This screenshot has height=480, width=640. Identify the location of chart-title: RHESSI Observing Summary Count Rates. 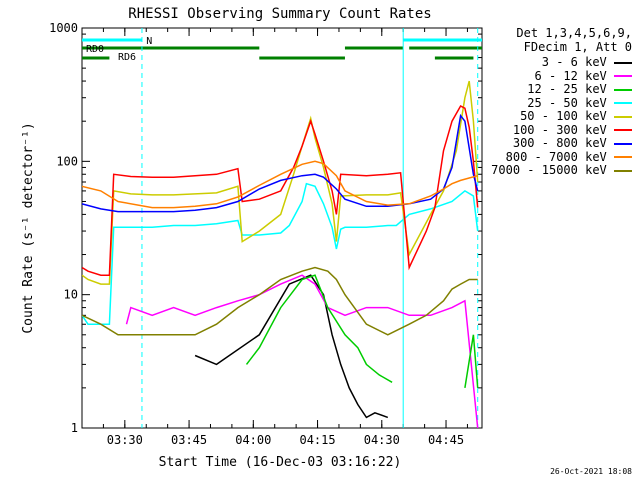
(279, 14).